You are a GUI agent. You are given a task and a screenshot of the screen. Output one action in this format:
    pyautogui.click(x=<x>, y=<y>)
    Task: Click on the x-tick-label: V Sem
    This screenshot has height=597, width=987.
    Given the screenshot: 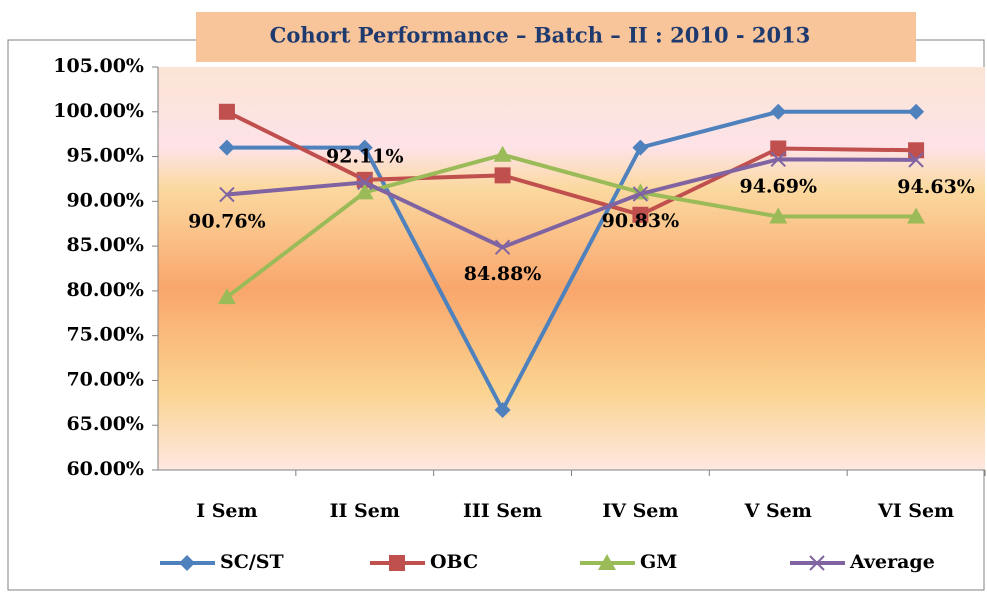 What is the action you would take?
    pyautogui.click(x=778, y=511)
    